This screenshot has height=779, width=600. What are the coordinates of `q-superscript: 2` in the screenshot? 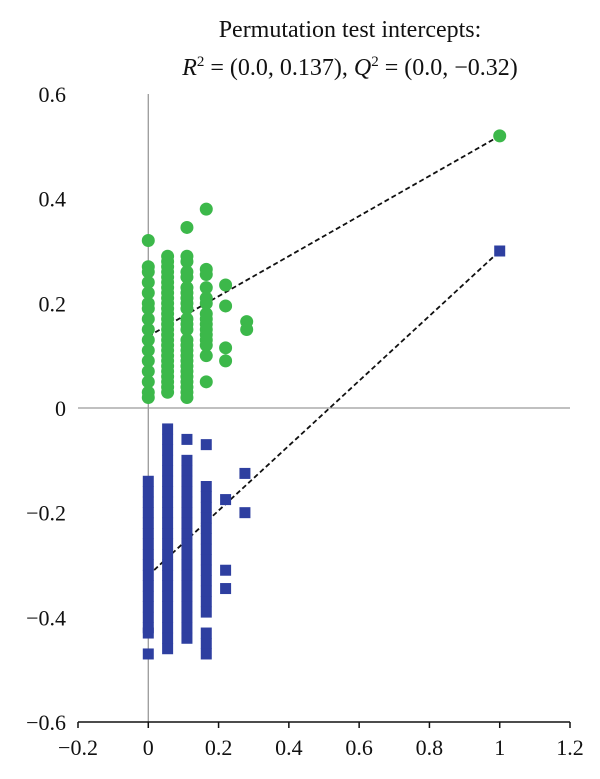 It's located at (375, 62).